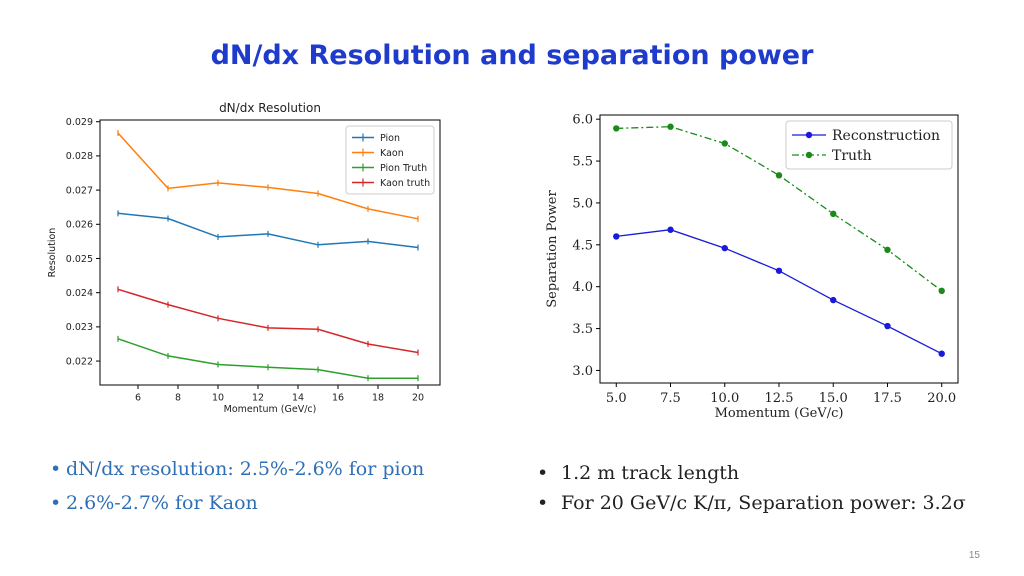 The image size is (1024, 576). What do you see at coordinates (887, 398) in the screenshot?
I see `x-tick-label: 17.5` at bounding box center [887, 398].